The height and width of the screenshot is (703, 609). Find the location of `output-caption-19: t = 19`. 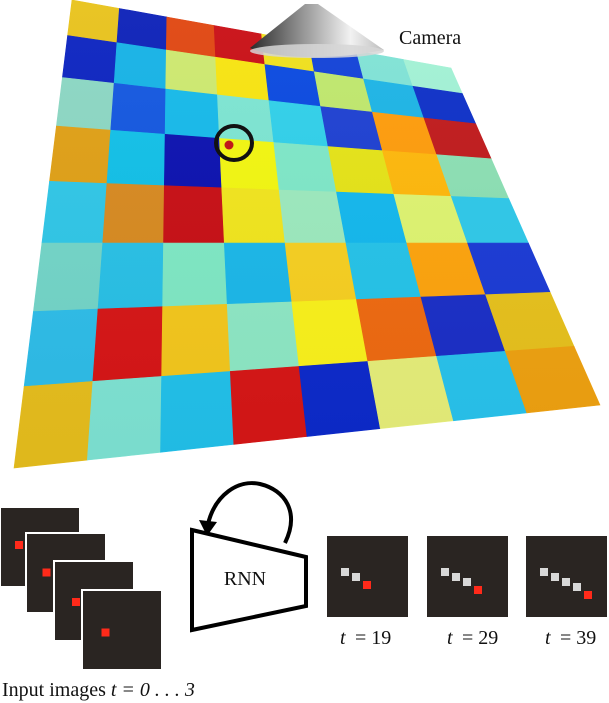

output-caption-19: t = 19 is located at coordinates (365, 638).